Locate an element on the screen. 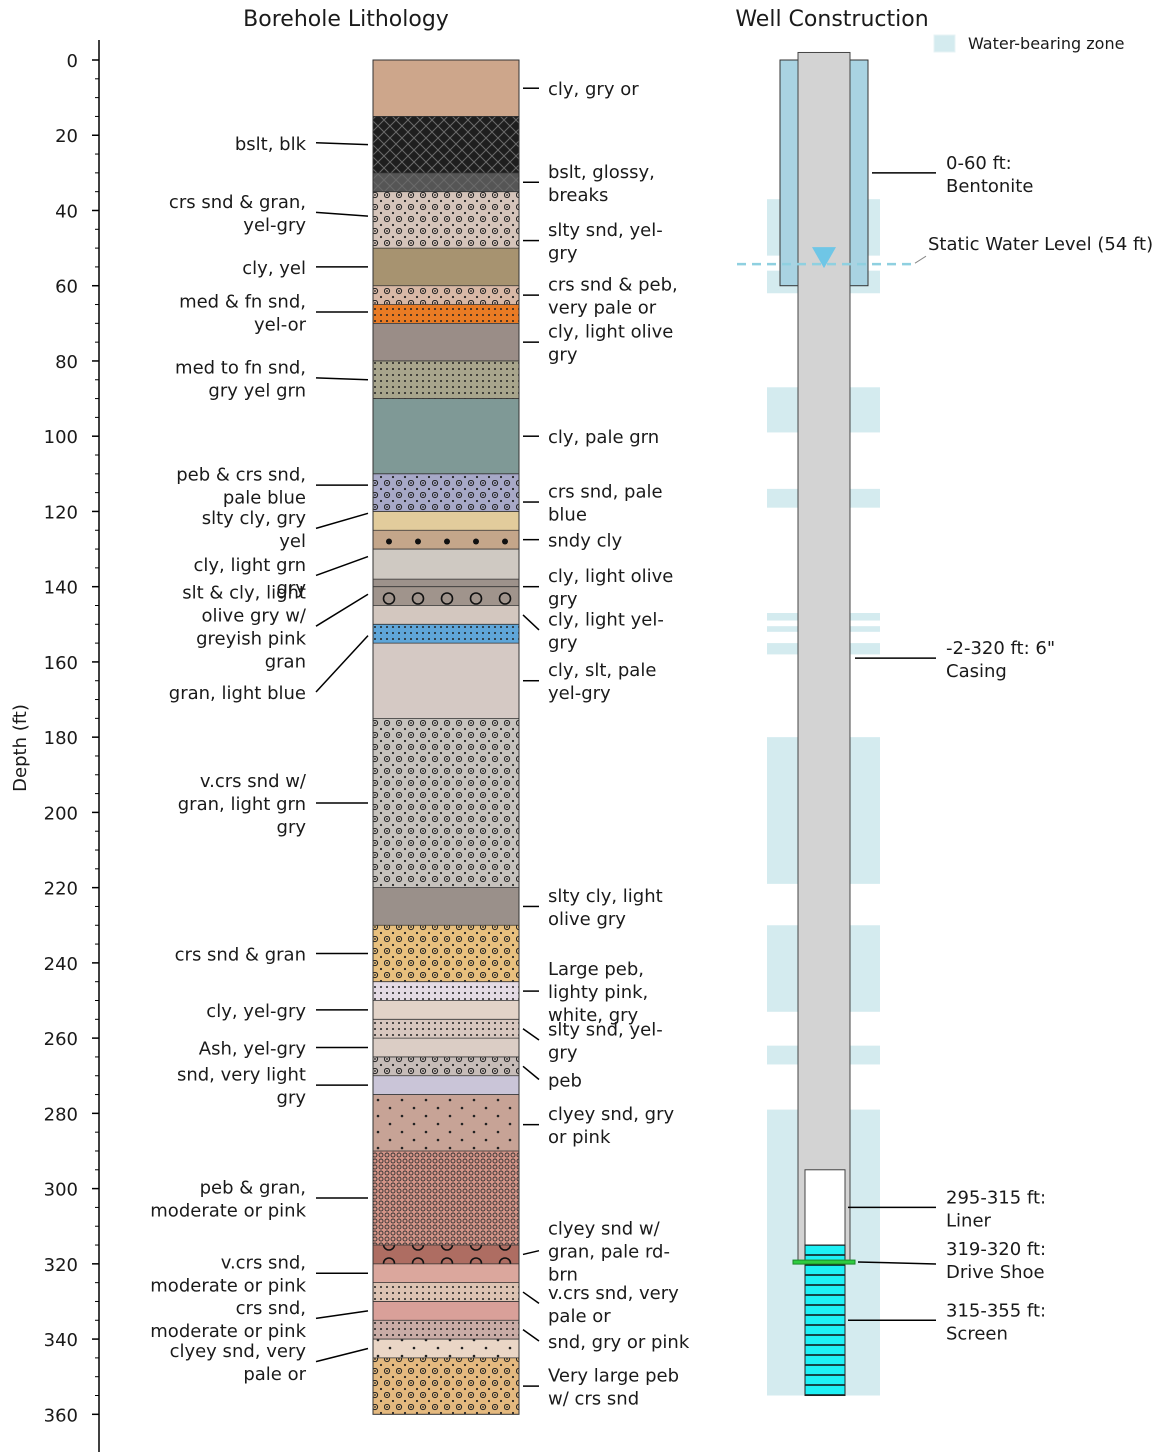 The image size is (1176, 1452). lithology-label: crs snd & peb, is located at coordinates (613, 285).